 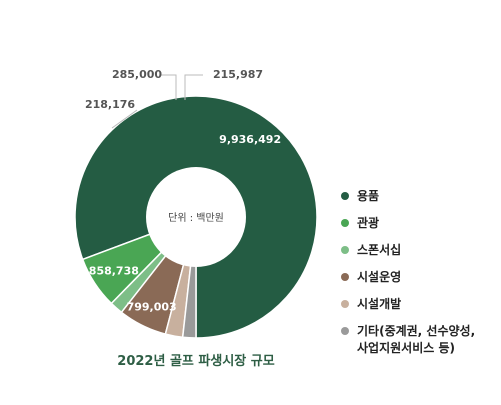 I want to click on legend-label: 관광, so click(x=368, y=223).